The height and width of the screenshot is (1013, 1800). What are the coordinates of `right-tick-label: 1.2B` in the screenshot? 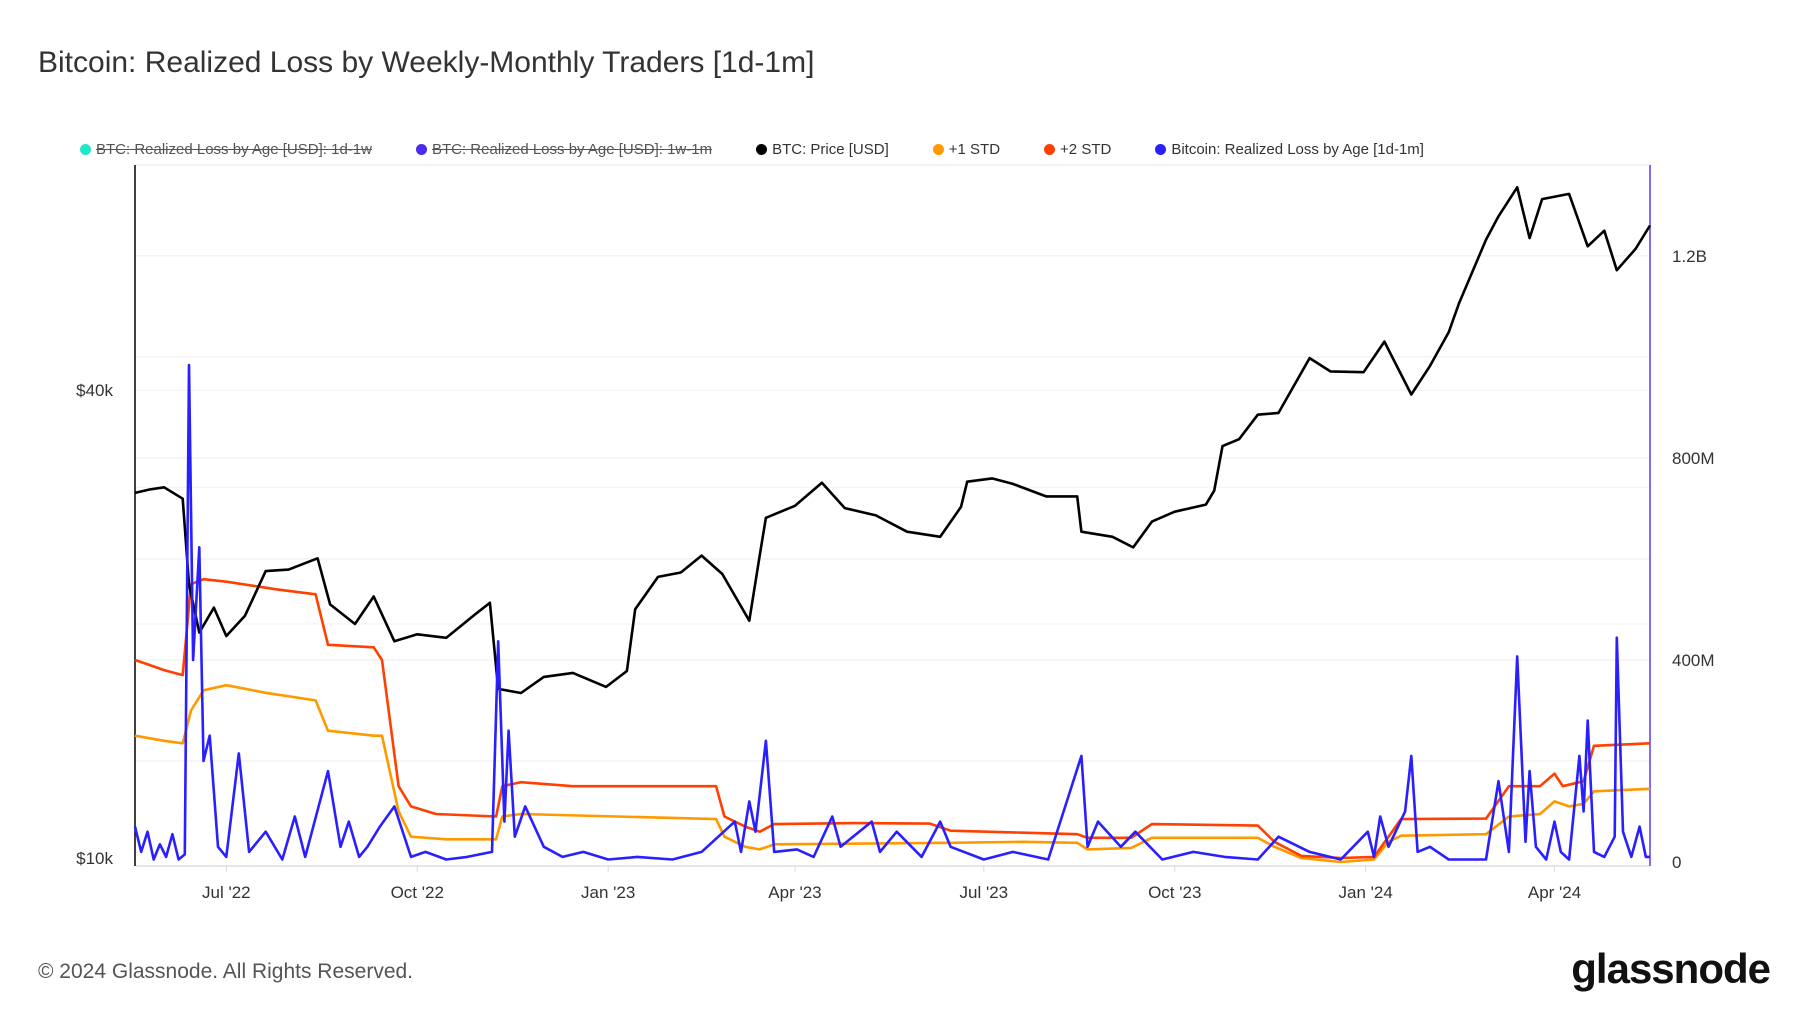 It's located at (1689, 256).